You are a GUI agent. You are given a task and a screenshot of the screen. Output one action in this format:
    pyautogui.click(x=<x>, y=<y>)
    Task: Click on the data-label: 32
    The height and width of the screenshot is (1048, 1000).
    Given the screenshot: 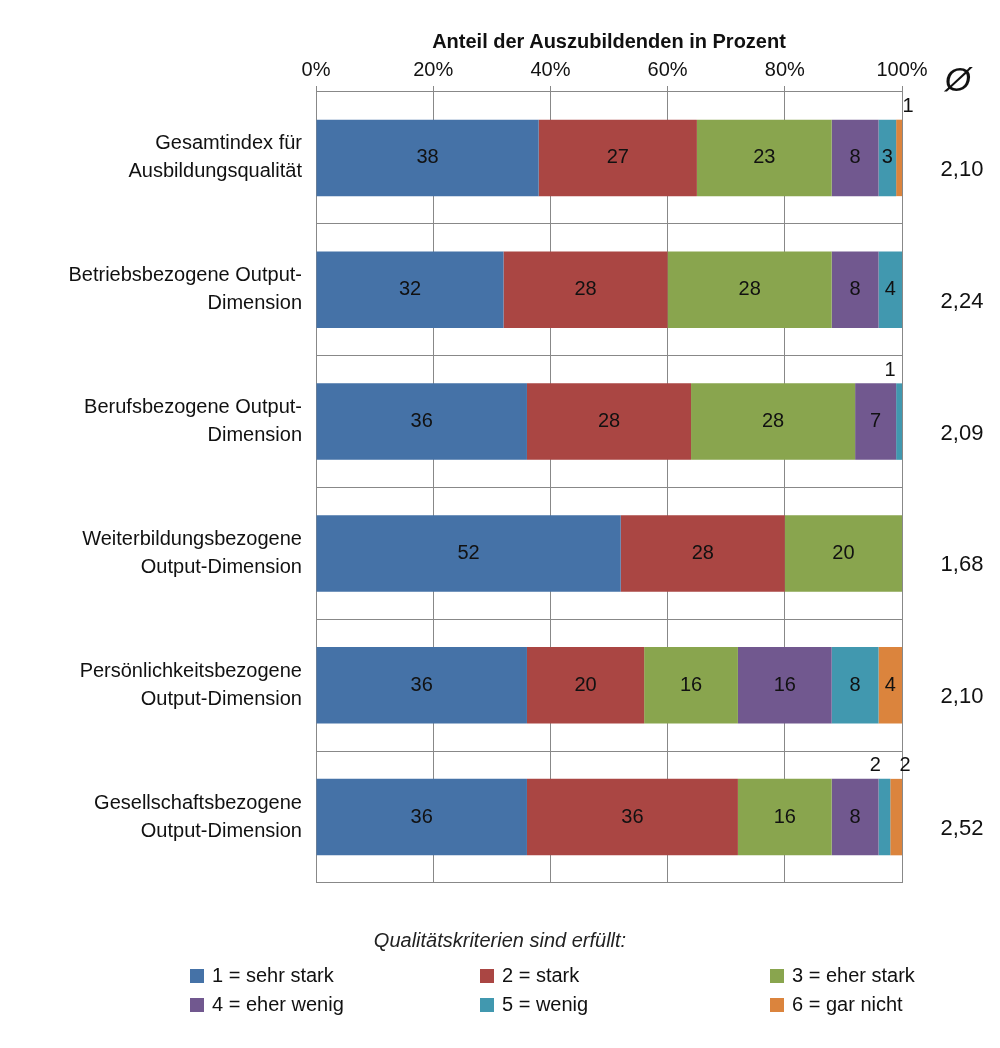 What is the action you would take?
    pyautogui.click(x=410, y=288)
    